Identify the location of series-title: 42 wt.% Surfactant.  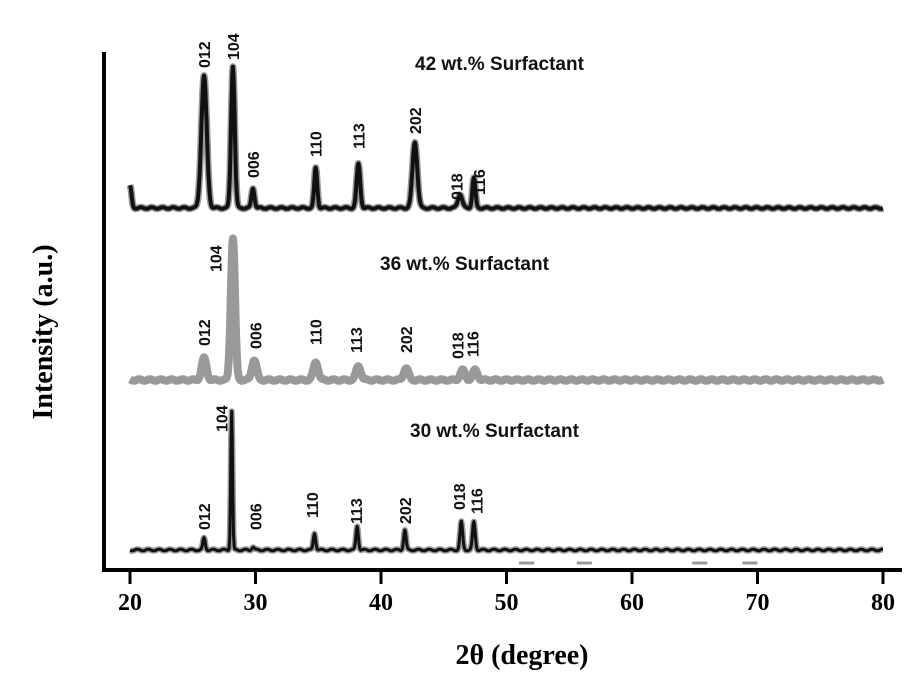
(500, 64).